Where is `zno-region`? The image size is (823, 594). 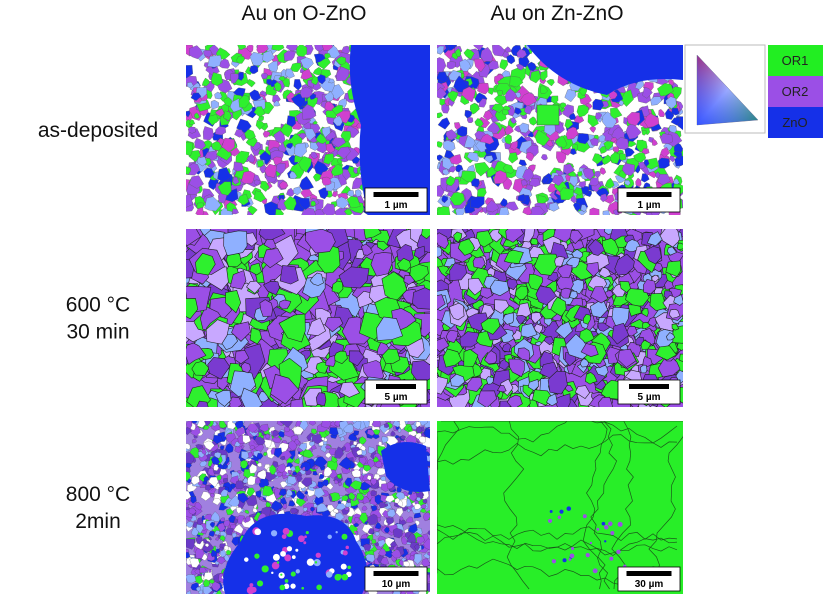 zno-region is located at coordinates (405, 467).